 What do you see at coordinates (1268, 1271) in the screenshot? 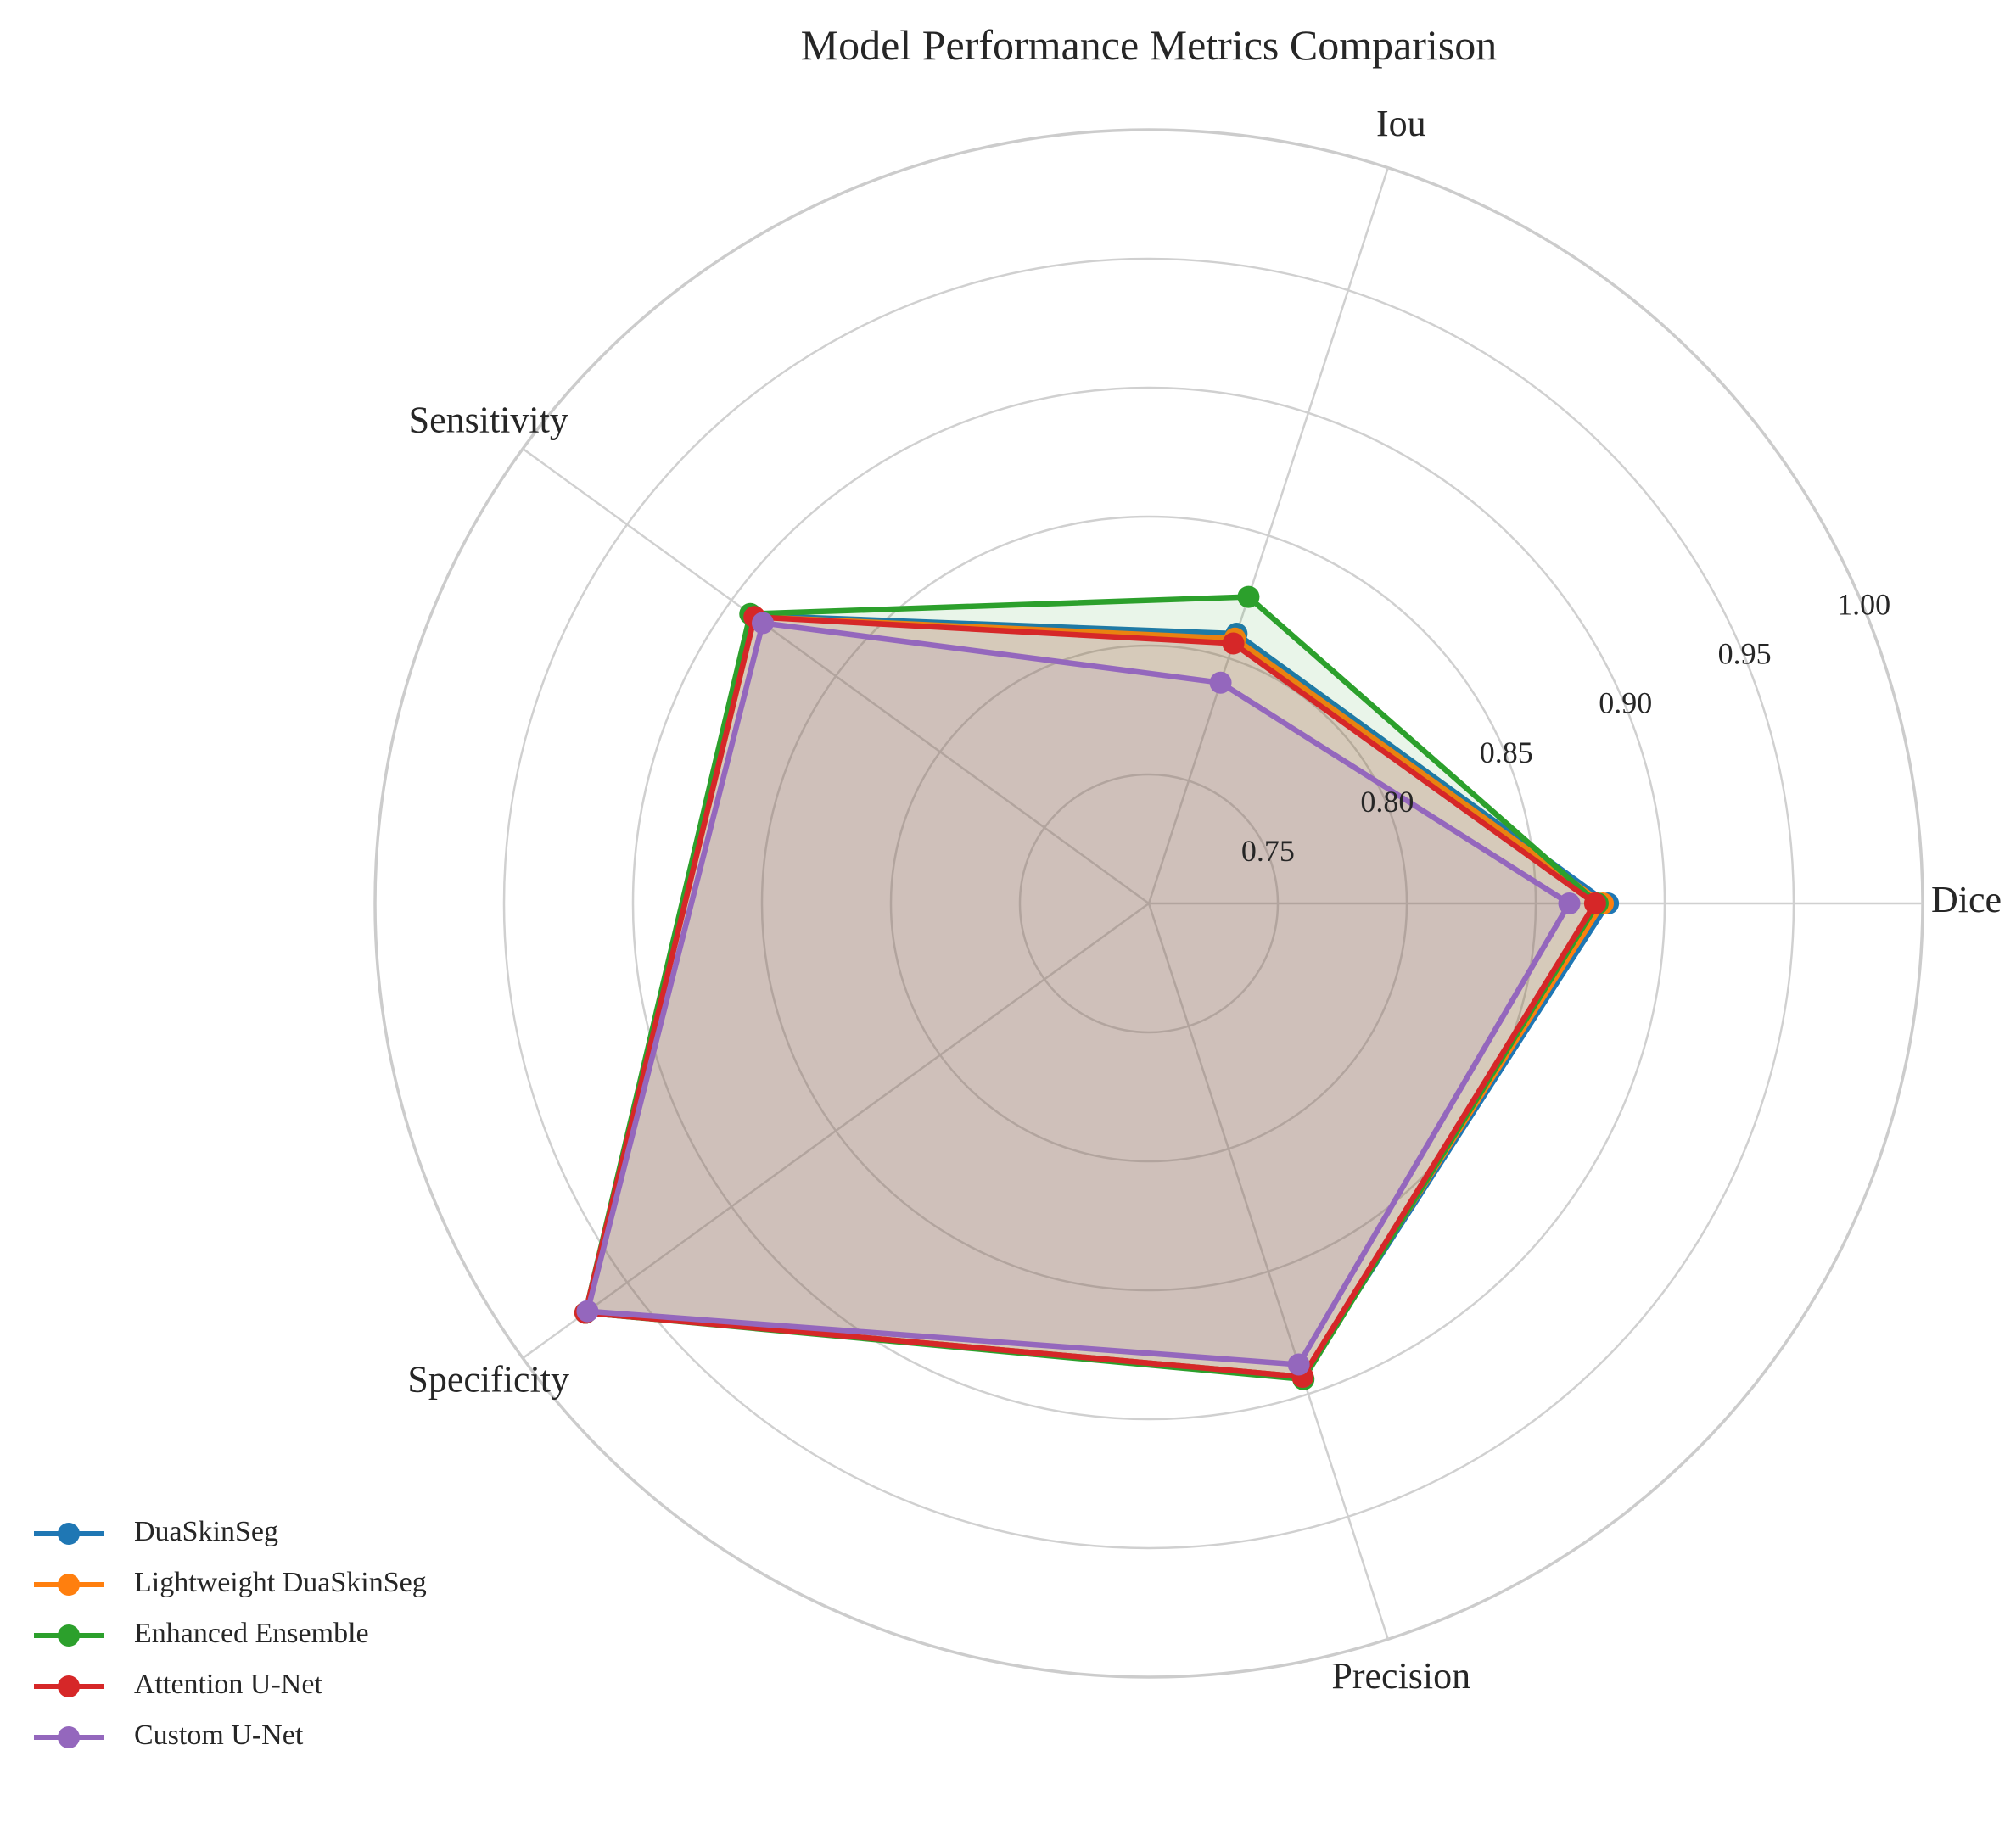
I see `spoke-precision` at bounding box center [1268, 1271].